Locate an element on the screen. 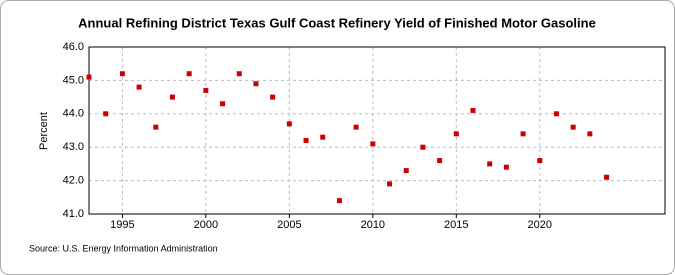 The height and width of the screenshot is (275, 675). y-tick-label: 43.0 is located at coordinates (73, 147).